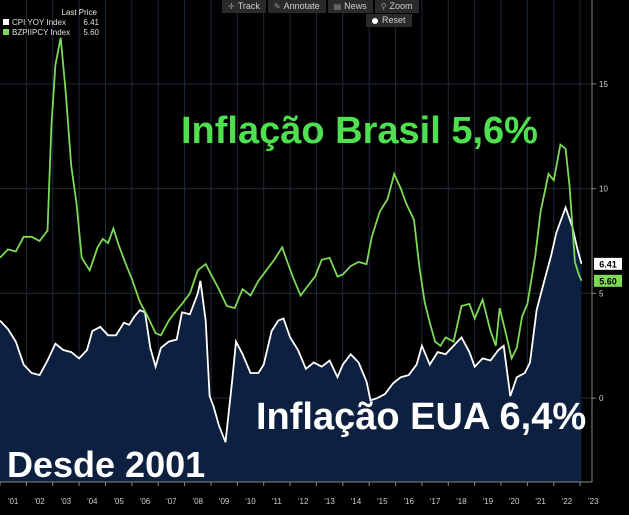  I want to click on x-tick-label: '14, so click(356, 501).